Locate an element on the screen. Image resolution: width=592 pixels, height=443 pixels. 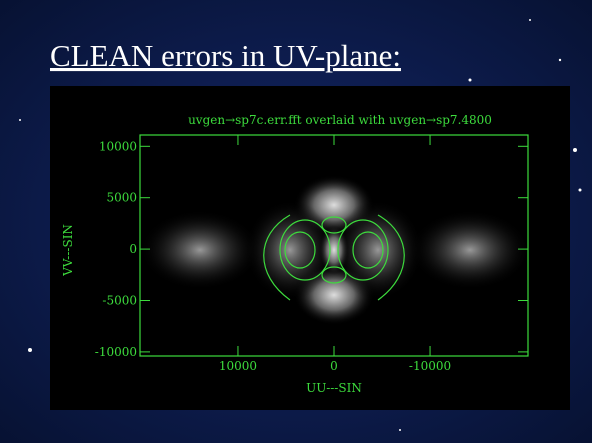
y-tick-label: -5000 is located at coordinates (119, 300).